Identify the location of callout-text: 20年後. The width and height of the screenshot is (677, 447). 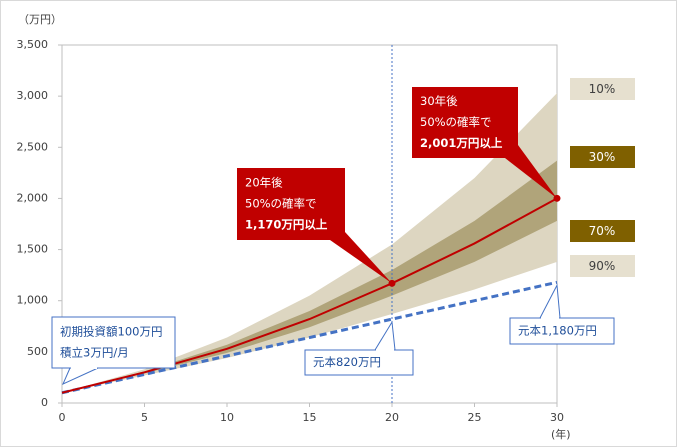
(264, 183).